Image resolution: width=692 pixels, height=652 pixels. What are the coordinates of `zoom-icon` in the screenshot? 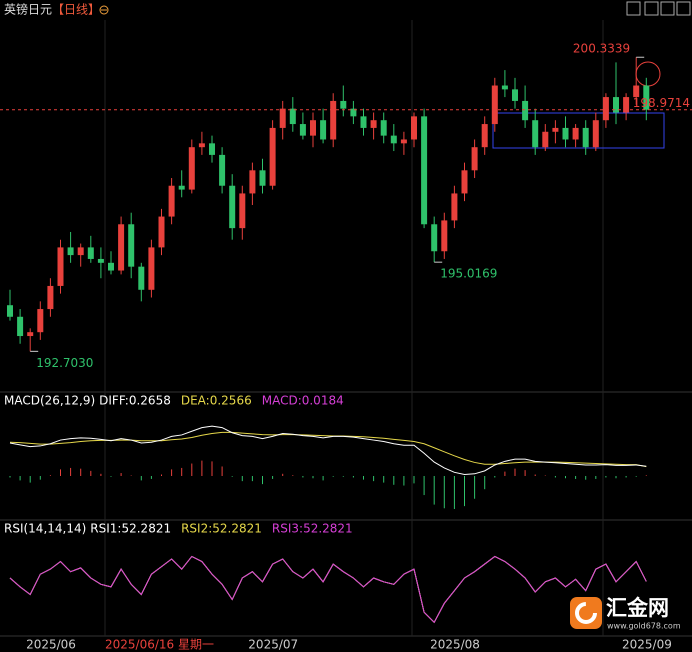 It's located at (104, 10).